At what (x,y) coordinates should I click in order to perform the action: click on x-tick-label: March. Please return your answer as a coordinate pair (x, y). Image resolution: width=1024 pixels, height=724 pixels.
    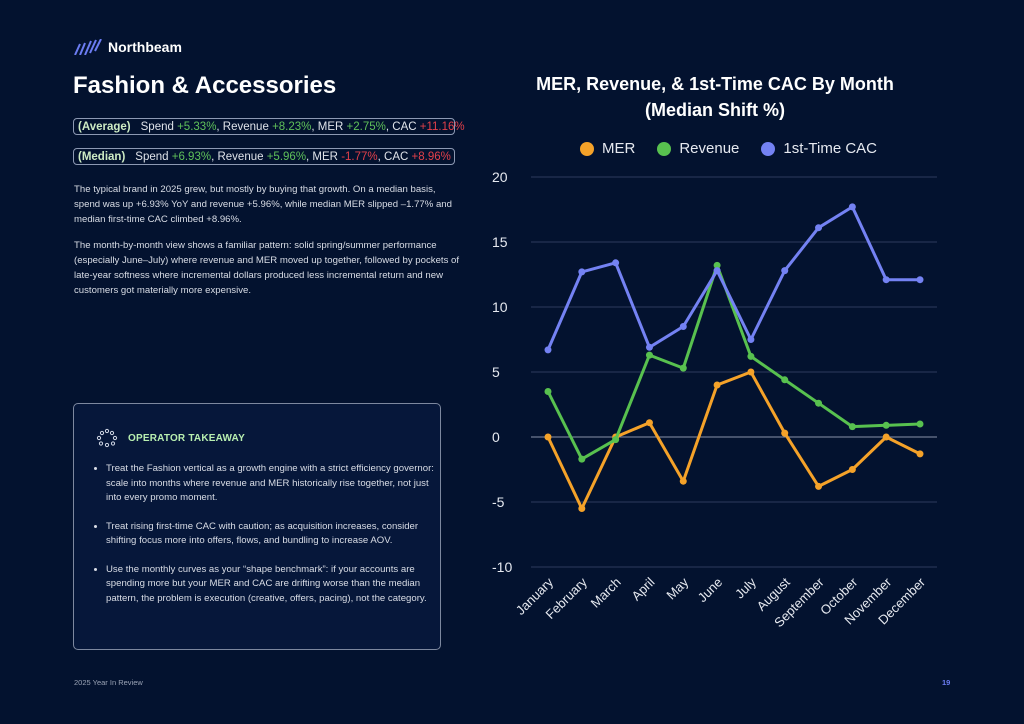
    Looking at the image, I should click on (606, 593).